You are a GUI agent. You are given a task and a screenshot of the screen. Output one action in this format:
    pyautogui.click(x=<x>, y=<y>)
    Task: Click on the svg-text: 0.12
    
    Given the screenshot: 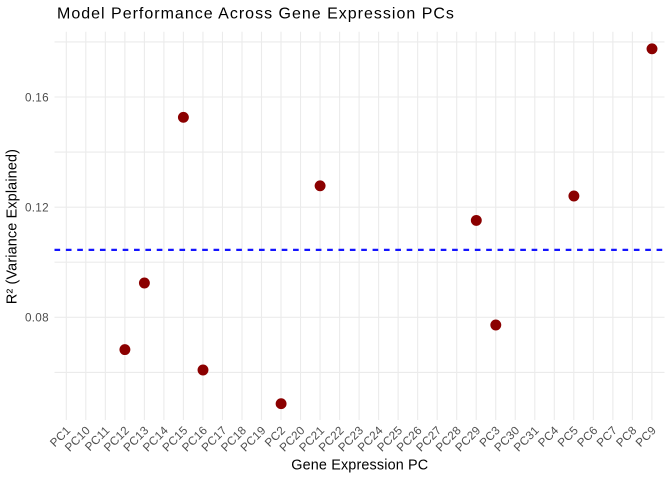 What is the action you would take?
    pyautogui.click(x=37, y=207)
    